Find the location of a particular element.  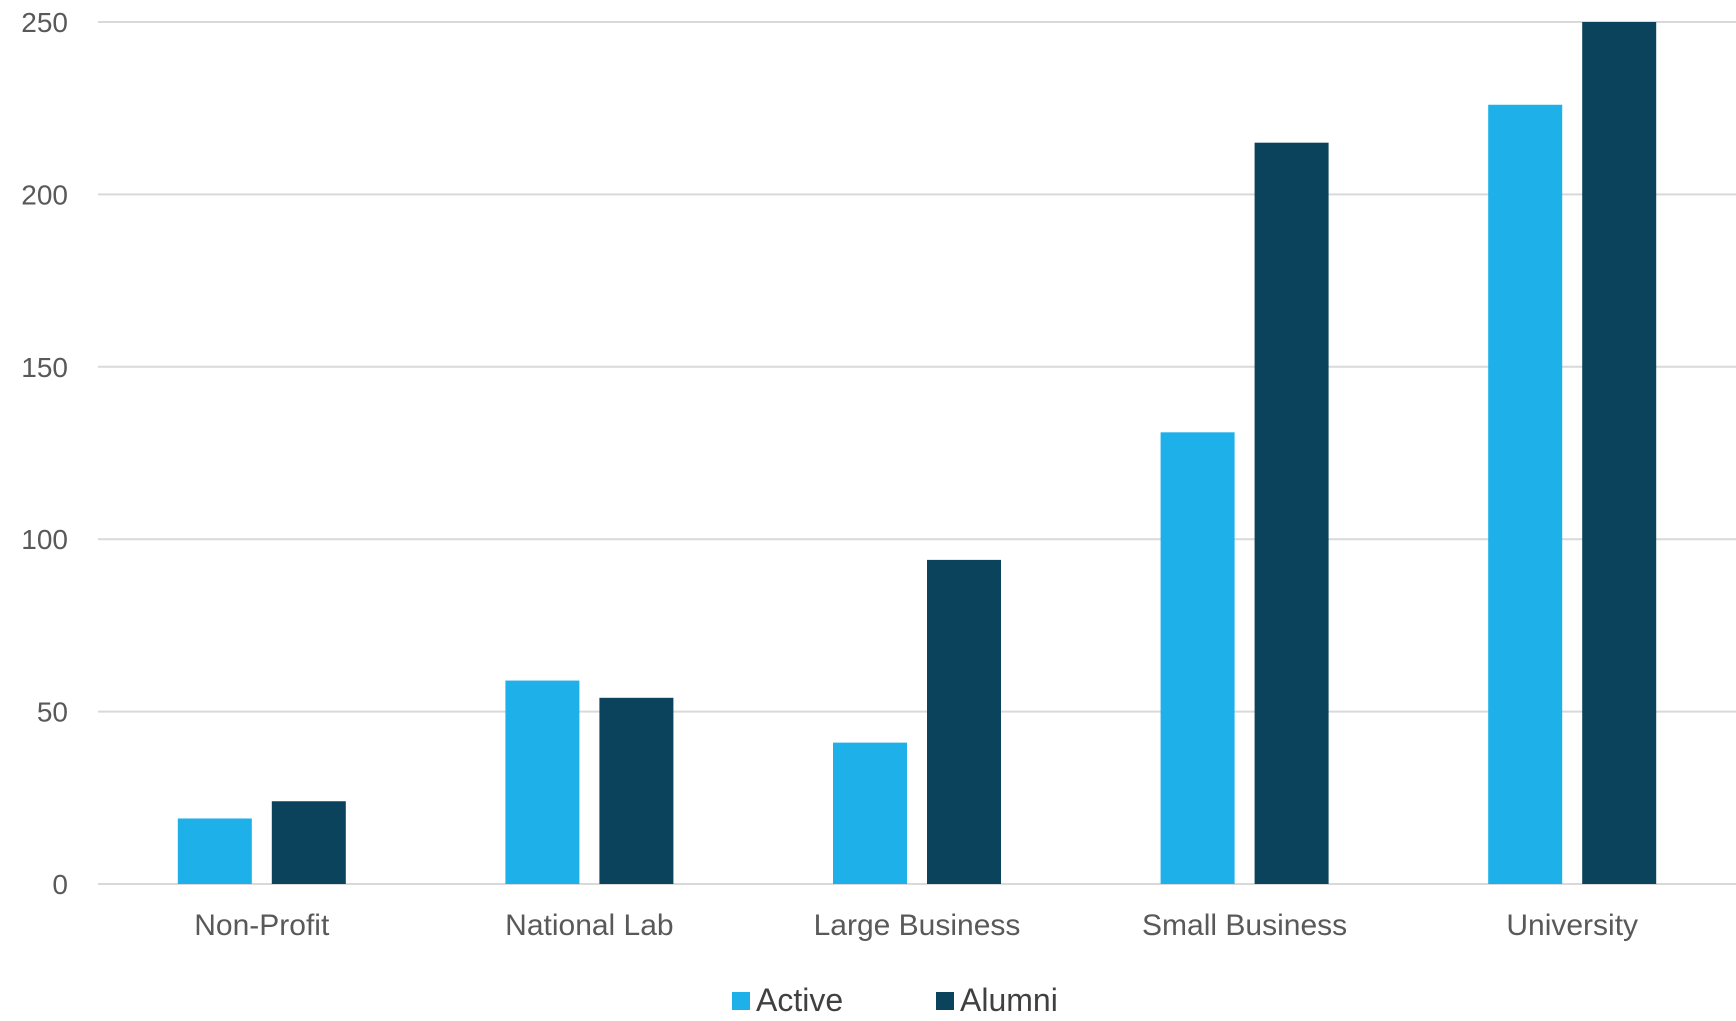

y-tick-label: 100 is located at coordinates (44, 539).